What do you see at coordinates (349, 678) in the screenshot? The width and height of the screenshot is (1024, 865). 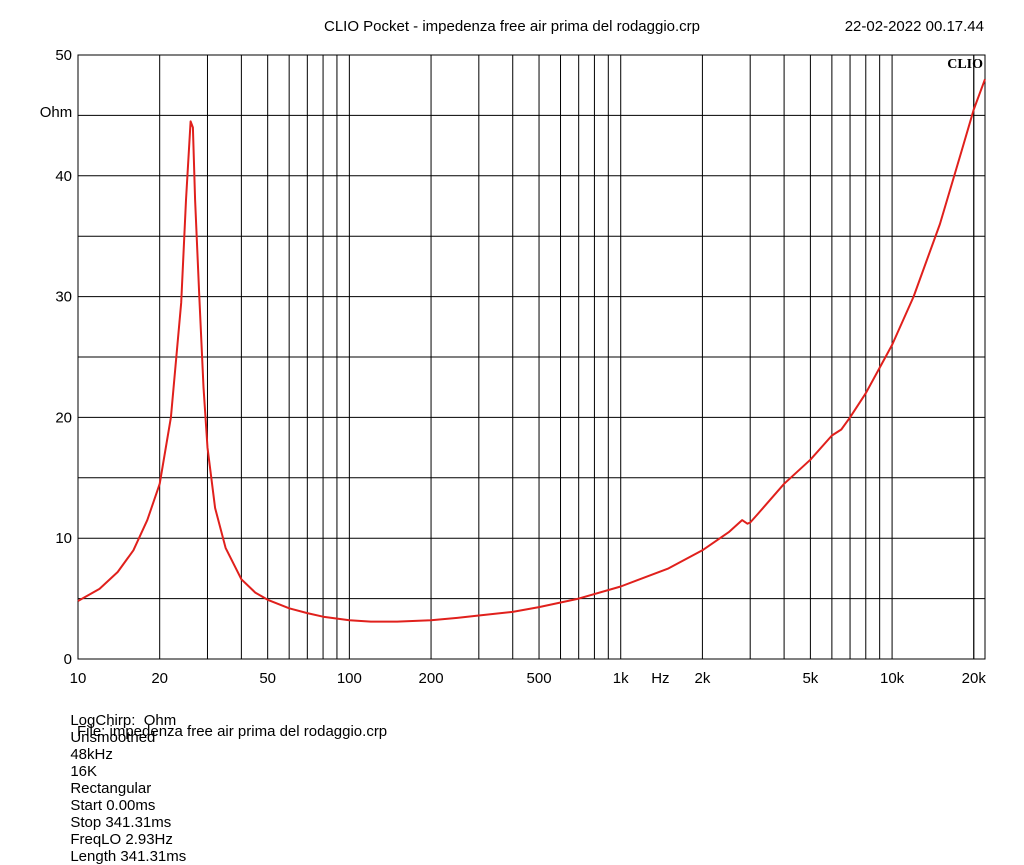 I see `x-tick-label: 100` at bounding box center [349, 678].